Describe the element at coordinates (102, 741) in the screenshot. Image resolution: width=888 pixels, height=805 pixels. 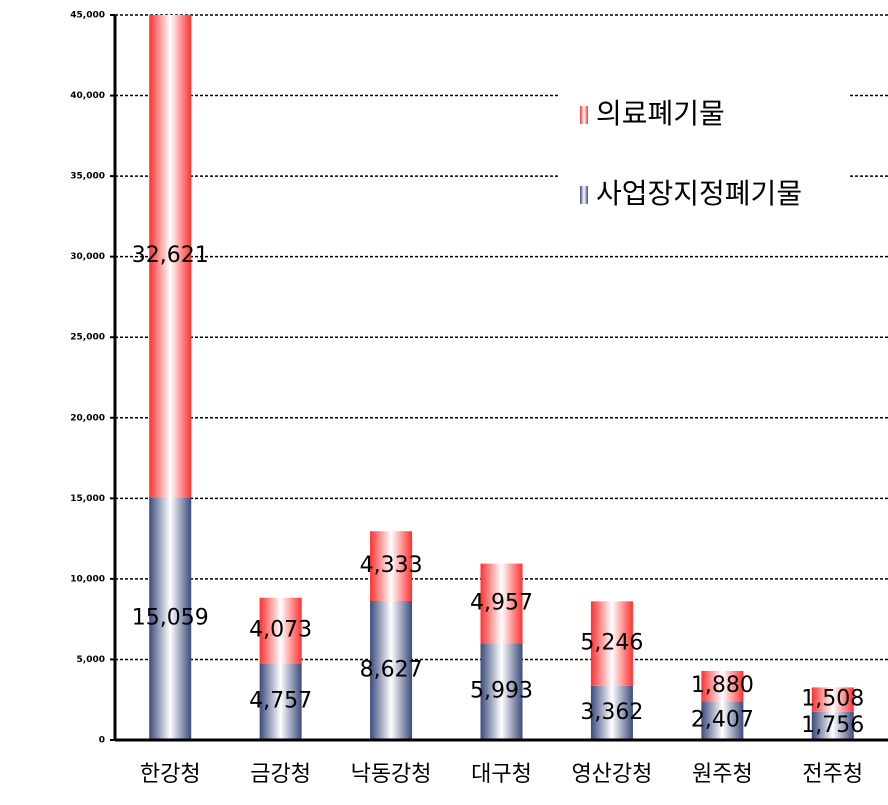
I see `y-tick-label: 0` at that location.